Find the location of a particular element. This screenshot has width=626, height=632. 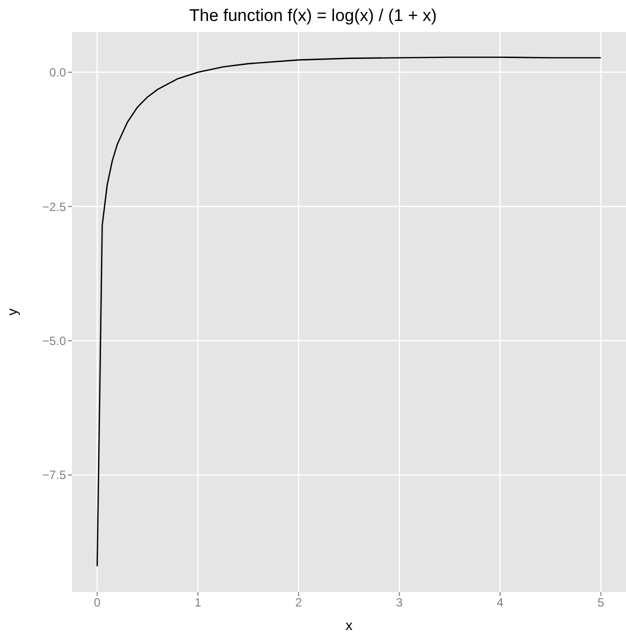

y-tick-label: 0.0 is located at coordinates (57, 73).